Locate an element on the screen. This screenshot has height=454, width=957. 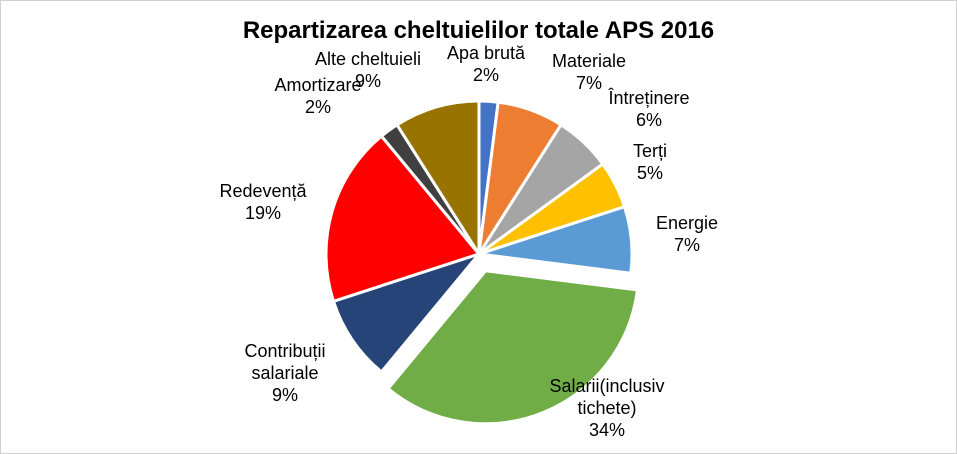
data-label-4: Energie 7% is located at coordinates (687, 234).